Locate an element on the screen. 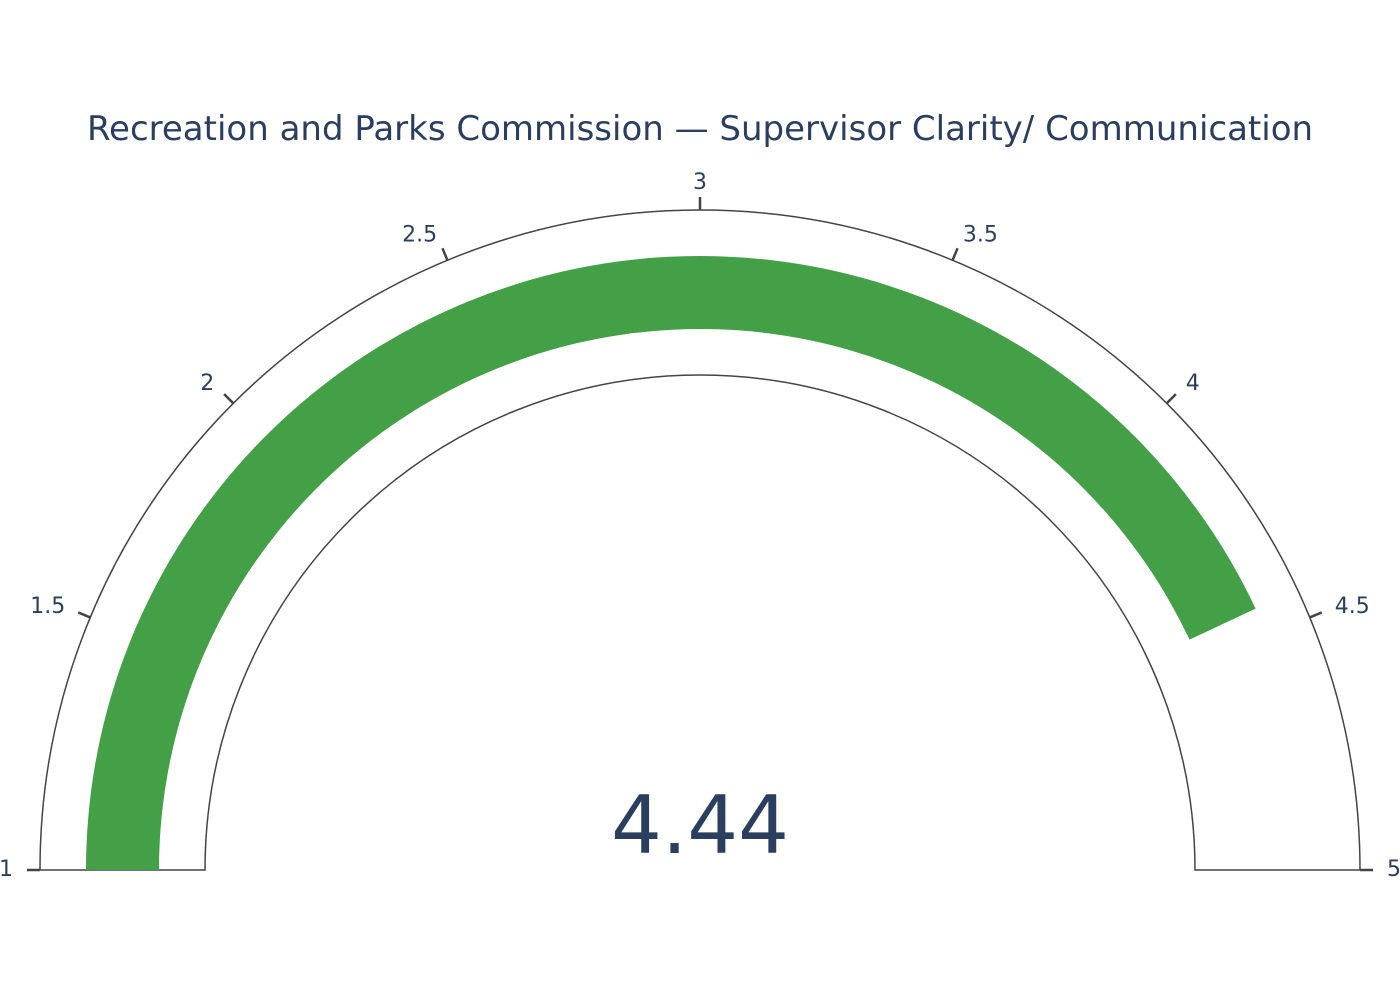  gauge-tick-label: 4 is located at coordinates (1193, 383).